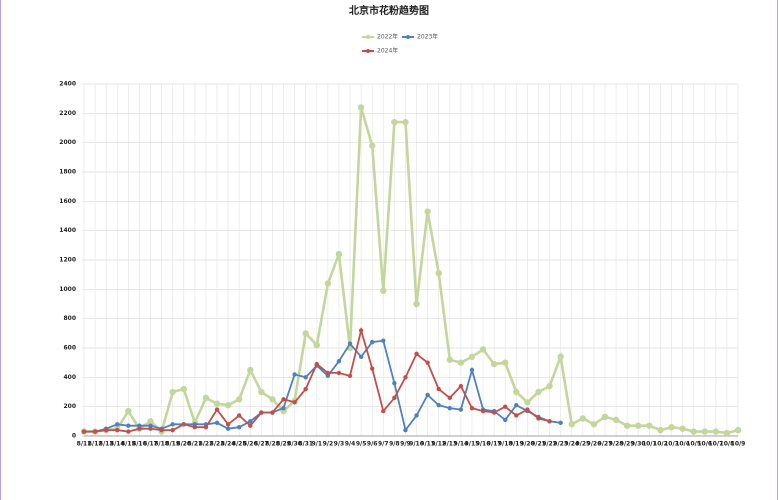  What do you see at coordinates (67, 113) in the screenshot?
I see `y-tick-label: 2200` at bounding box center [67, 113].